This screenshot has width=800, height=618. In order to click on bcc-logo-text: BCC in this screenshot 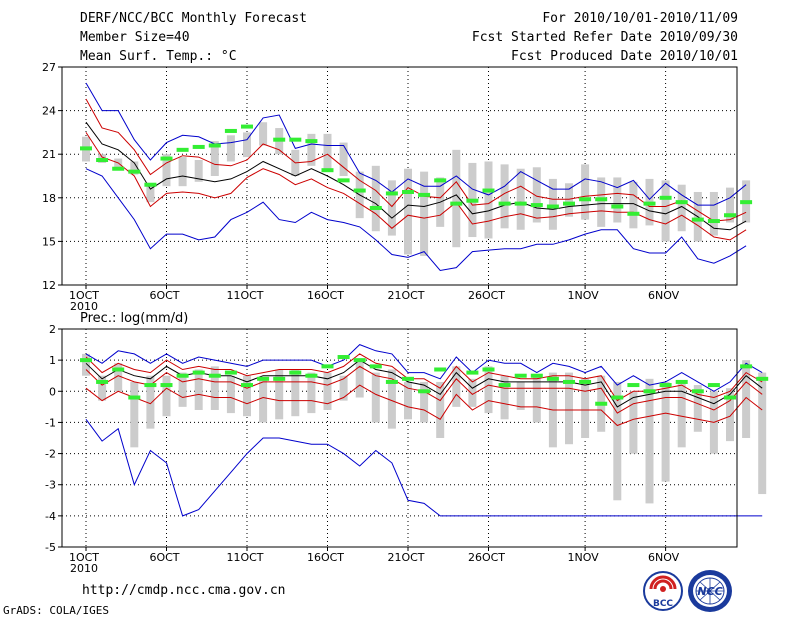, I will do `click(663, 604)`.